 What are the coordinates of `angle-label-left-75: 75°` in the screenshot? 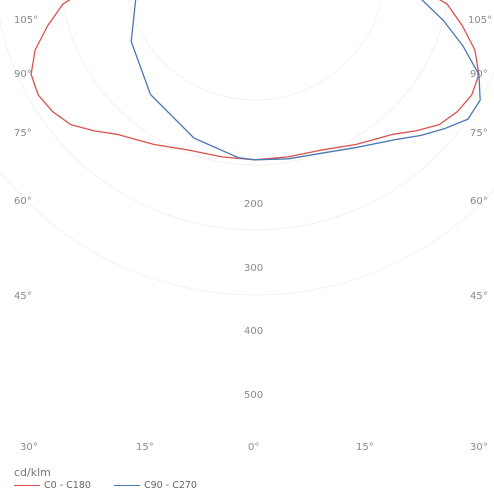 It's located at (23, 133).